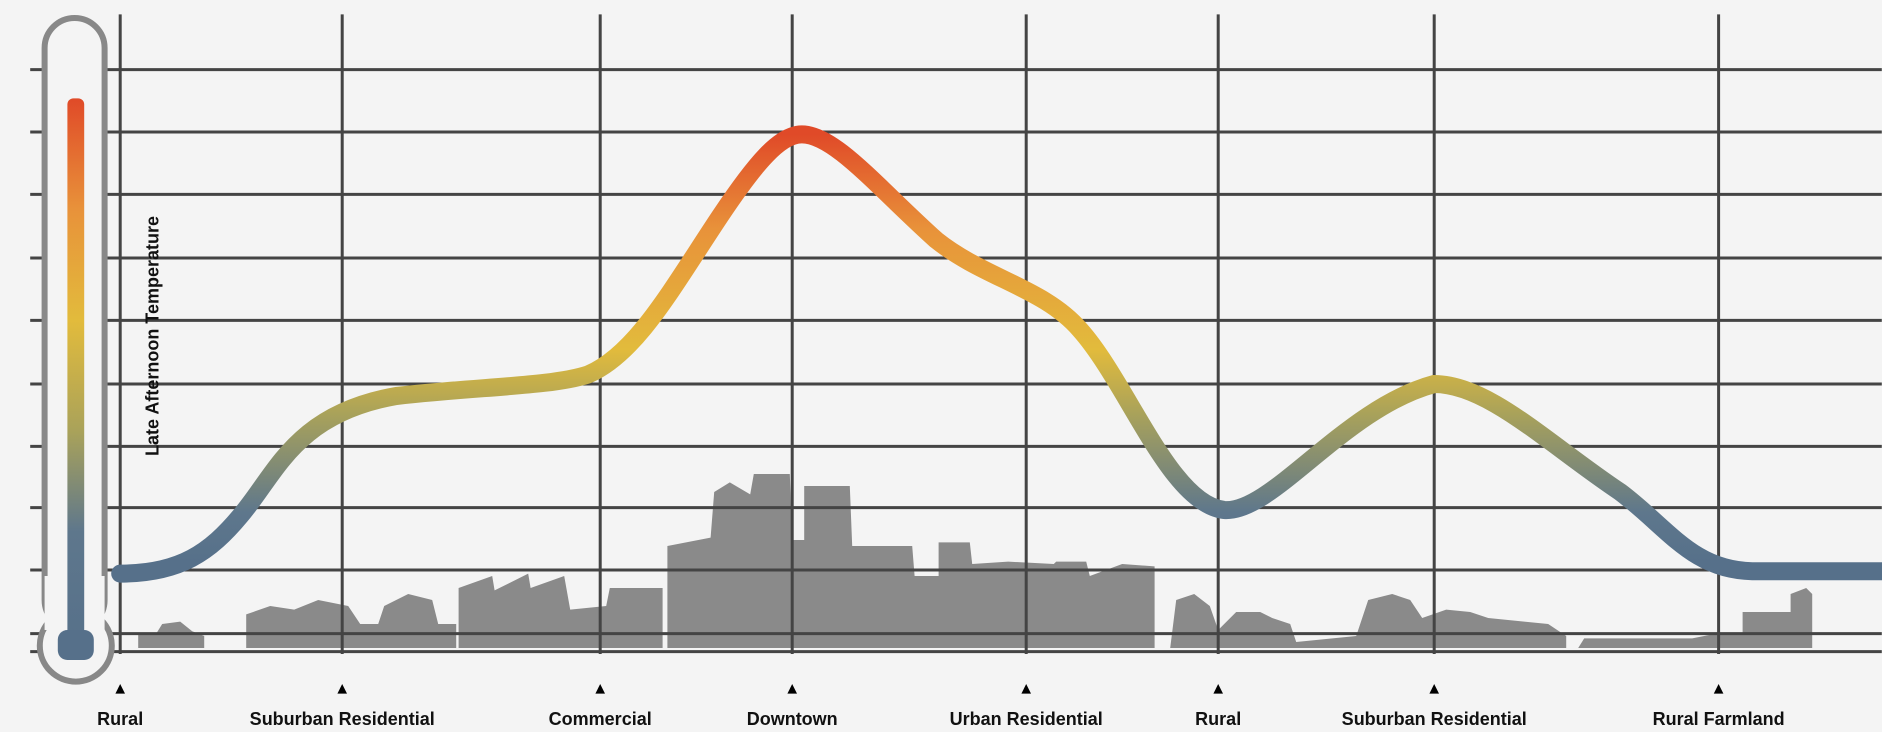  I want to click on zone-label: Urban Residential, so click(1026, 719).